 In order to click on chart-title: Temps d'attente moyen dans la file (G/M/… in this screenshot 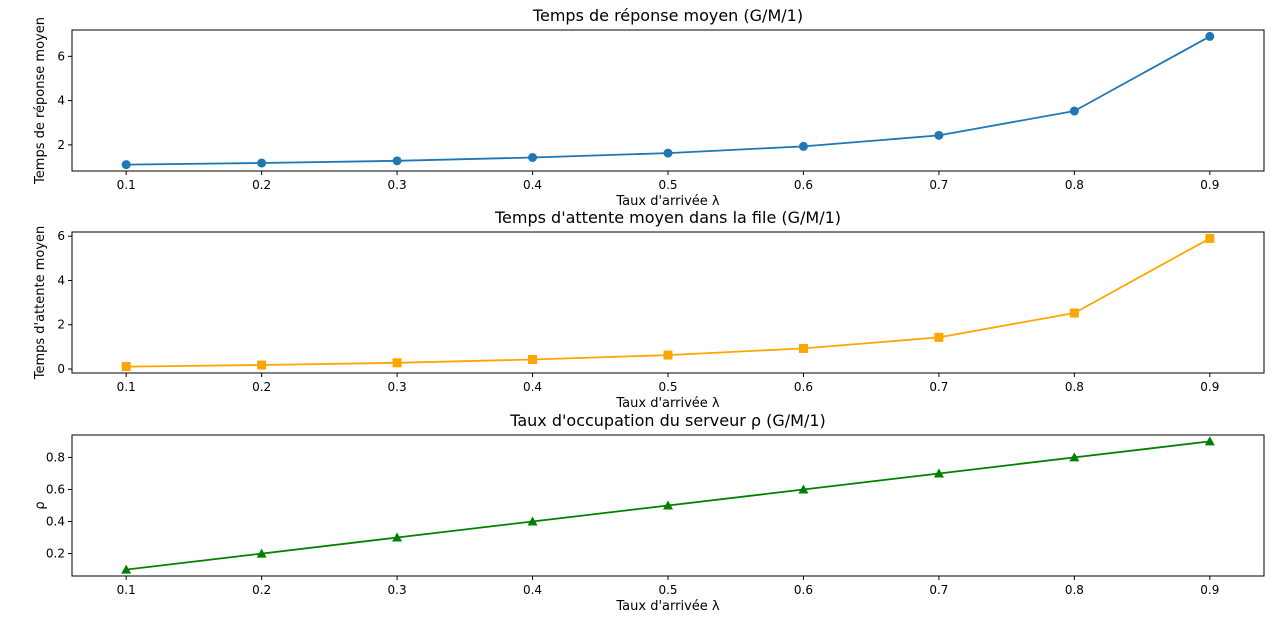, I will do `click(667, 217)`.